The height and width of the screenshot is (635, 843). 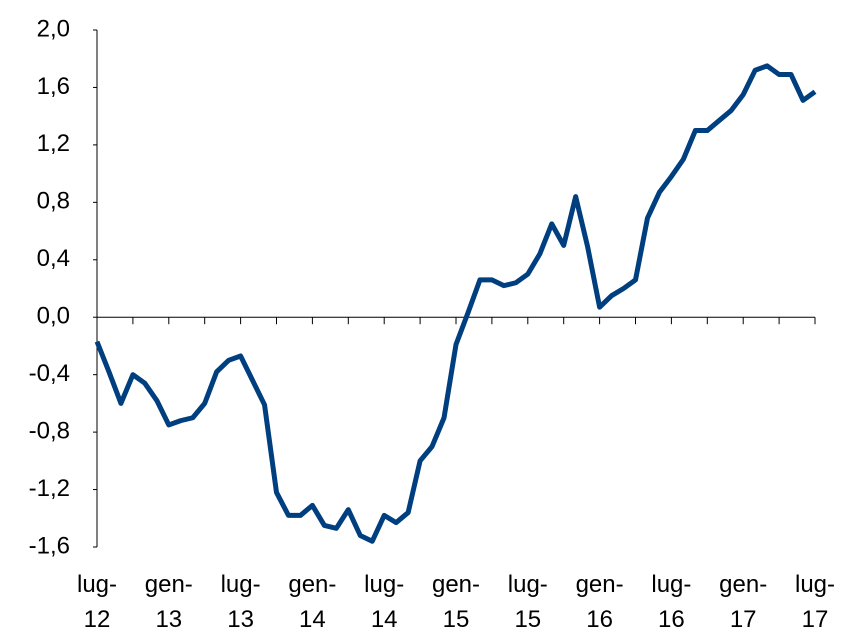 What do you see at coordinates (599, 602) in the screenshot?
I see `x-tick-label: gen- 16` at bounding box center [599, 602].